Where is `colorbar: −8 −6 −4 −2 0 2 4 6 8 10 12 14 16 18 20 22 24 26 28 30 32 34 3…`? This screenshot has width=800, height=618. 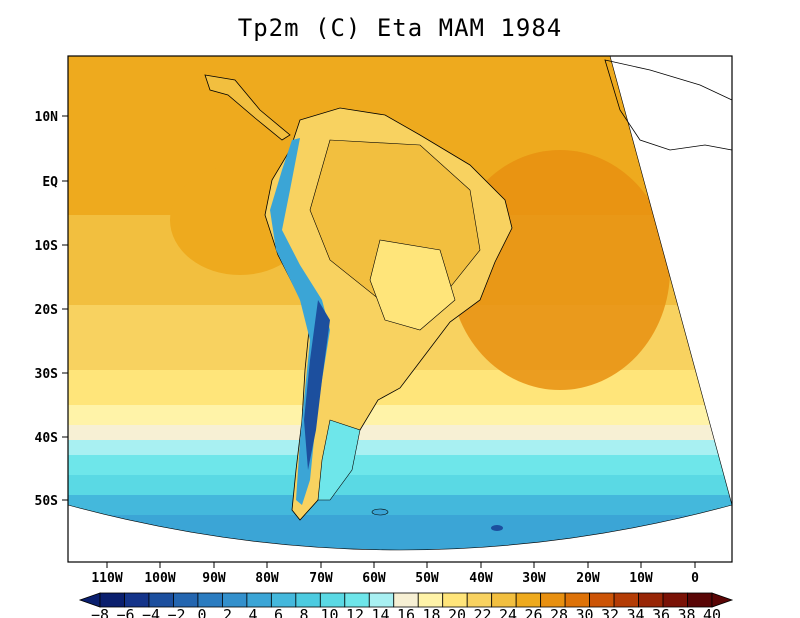
colorbar: −8 −6 −4 −2 0 2 4 6 8 10 12 14 16 18 20 22 24 26 28 30 32 34 3… is located at coordinates (406, 605).